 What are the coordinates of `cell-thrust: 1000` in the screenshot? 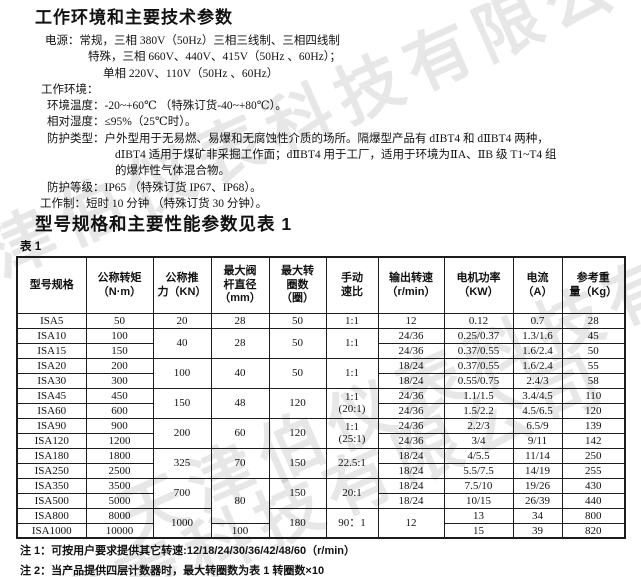 It's located at (182, 523).